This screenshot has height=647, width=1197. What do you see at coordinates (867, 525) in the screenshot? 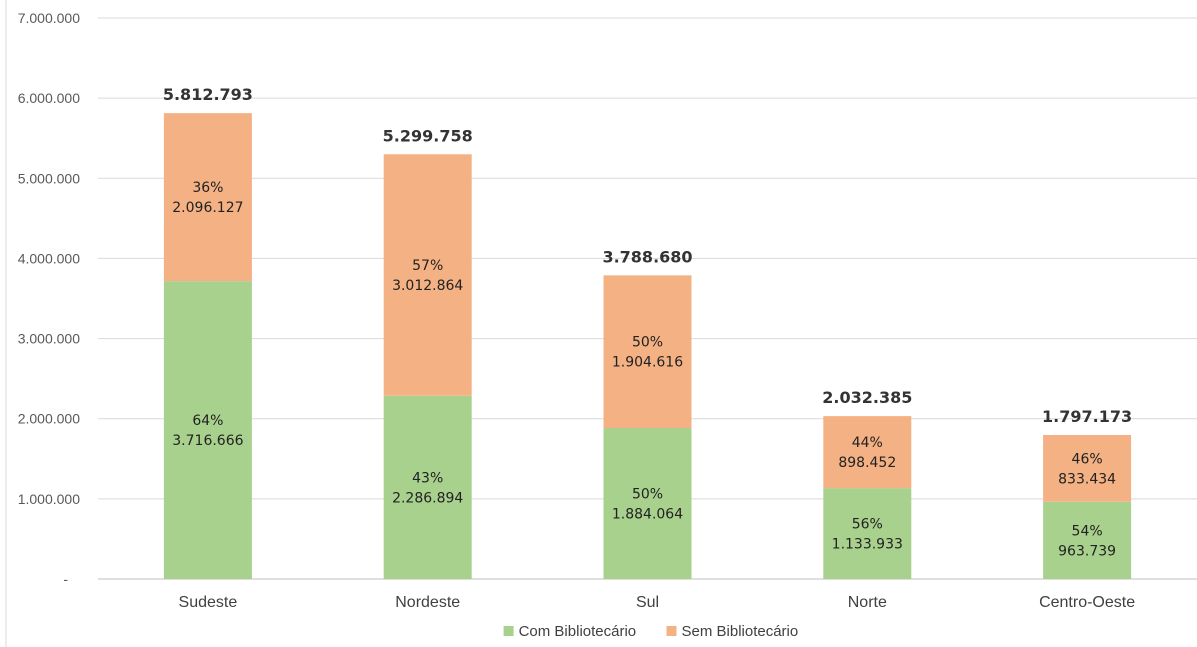
I see `percent-label: 56%` at bounding box center [867, 525].